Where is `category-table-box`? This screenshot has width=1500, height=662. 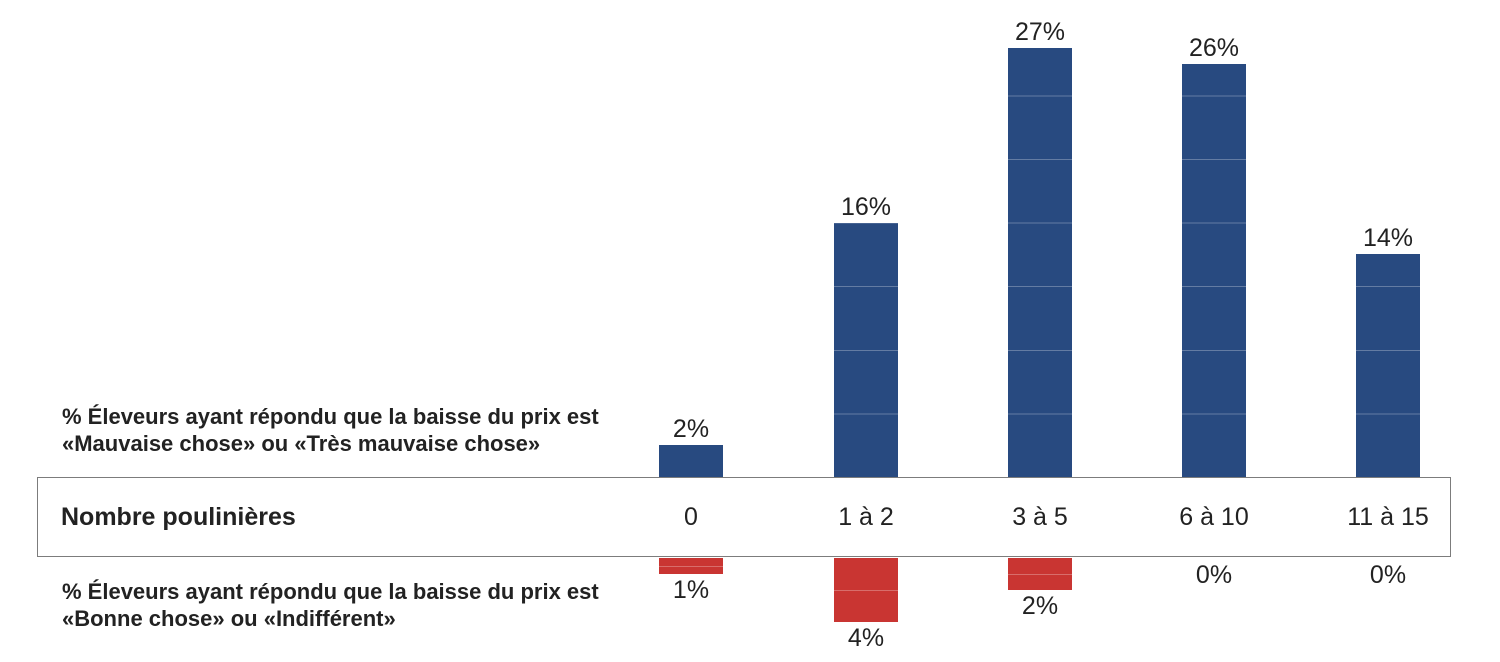 category-table-box is located at coordinates (744, 517).